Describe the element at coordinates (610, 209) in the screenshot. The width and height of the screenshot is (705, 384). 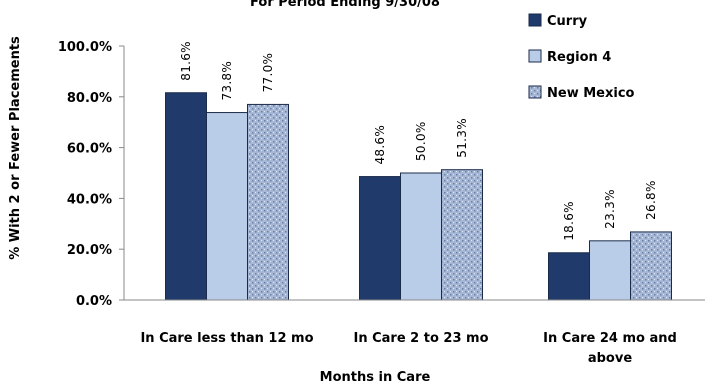
I see `data-label: 23.3%` at that location.